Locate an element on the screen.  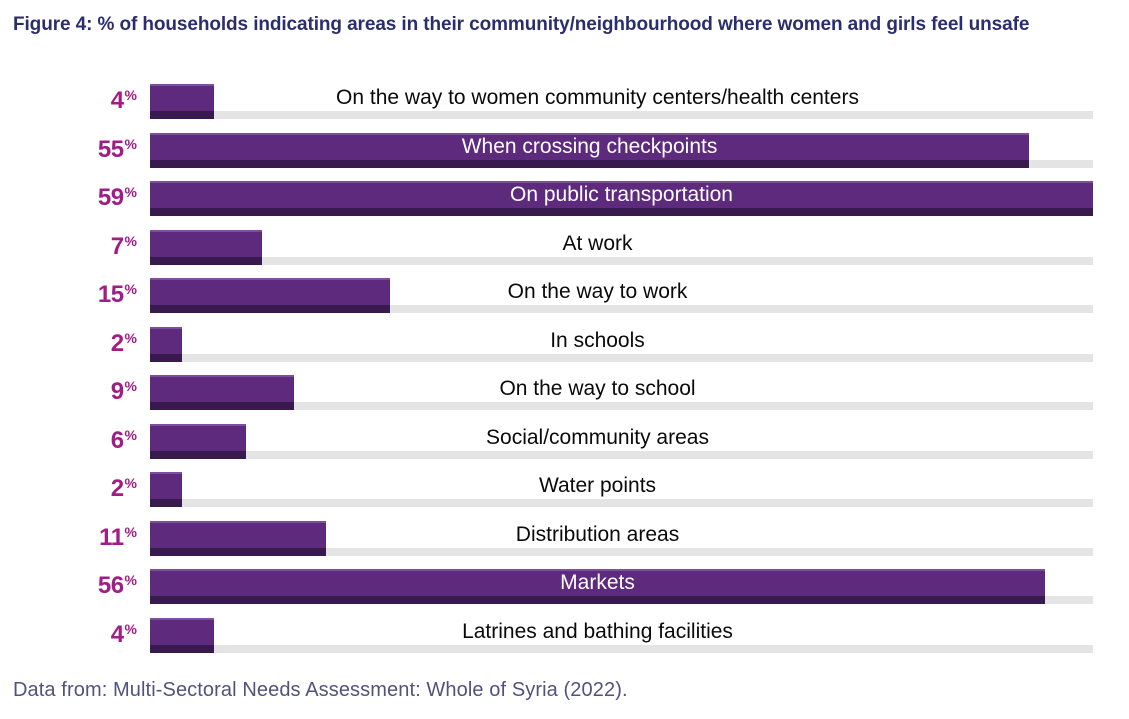
bar-row: 2% Water points is located at coordinates (564, 489).